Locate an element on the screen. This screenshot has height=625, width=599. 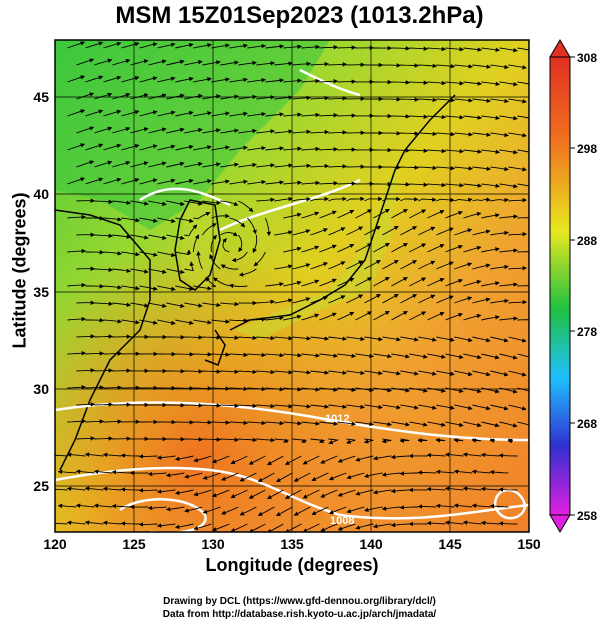
y-tick-label: 35 is located at coordinates (41, 292).